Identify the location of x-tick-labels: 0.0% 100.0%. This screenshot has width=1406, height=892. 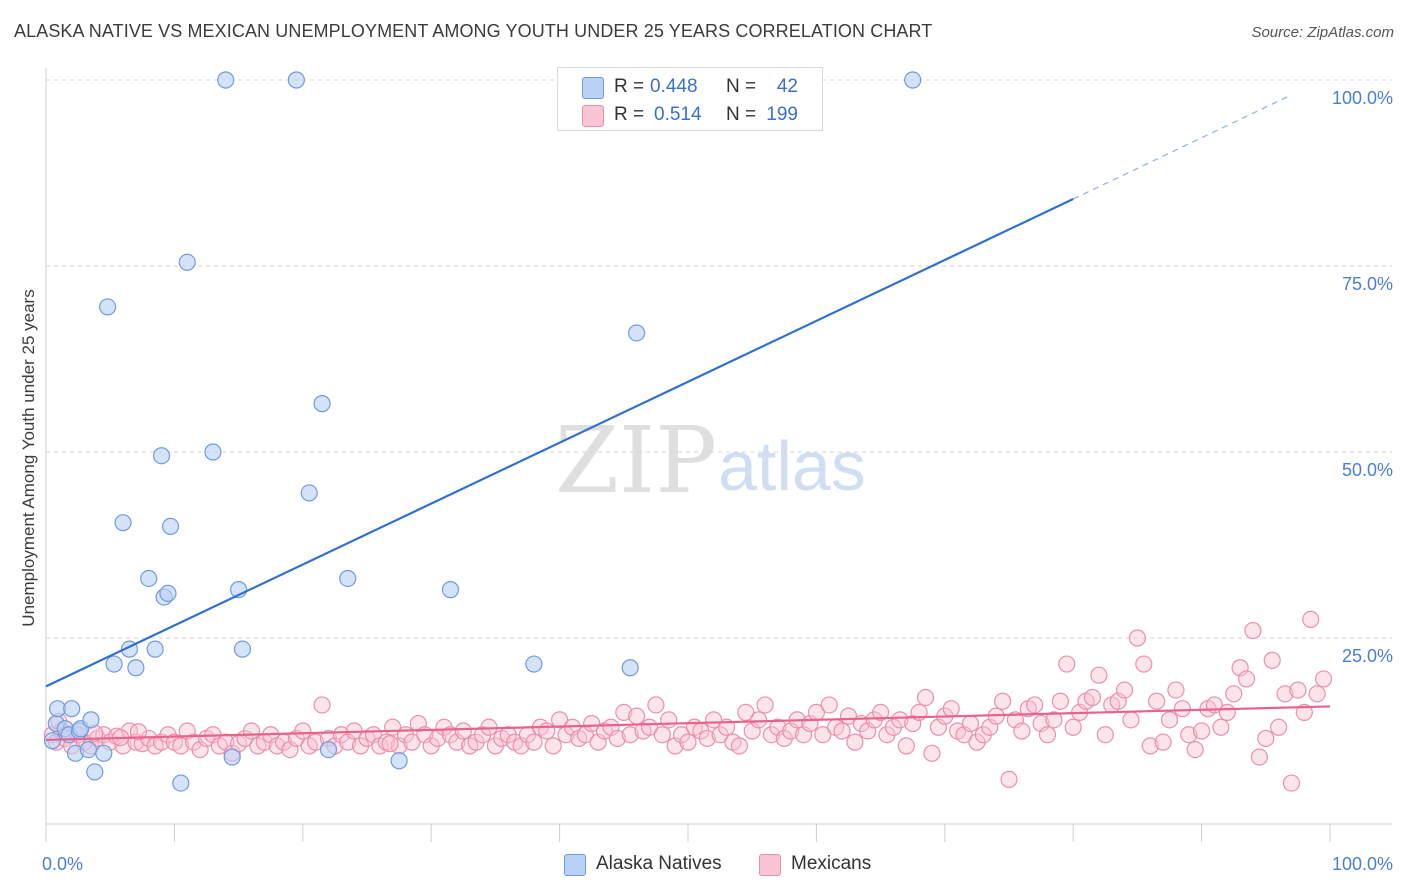
(717, 864).